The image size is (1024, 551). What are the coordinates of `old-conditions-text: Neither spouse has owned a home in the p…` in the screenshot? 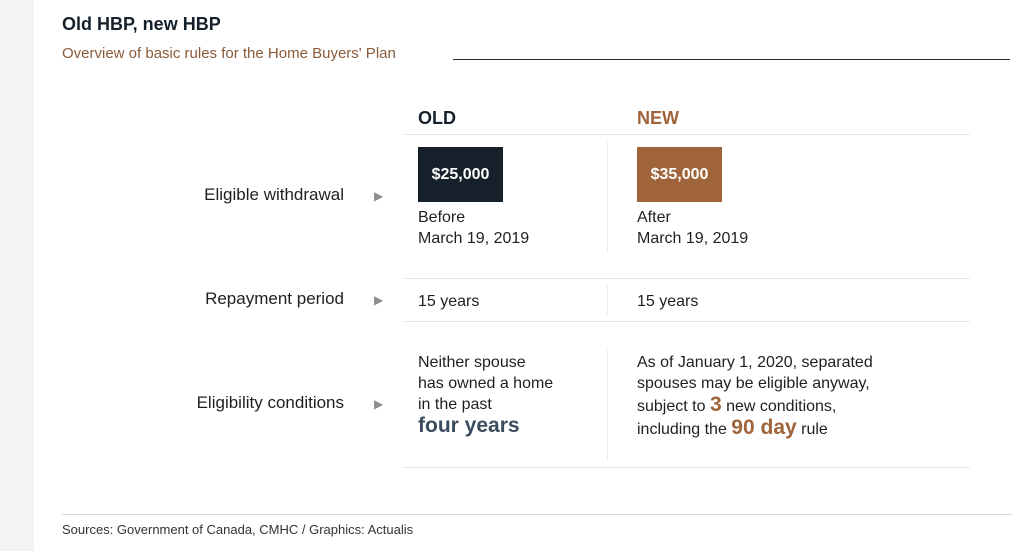 It's located at (485, 394).